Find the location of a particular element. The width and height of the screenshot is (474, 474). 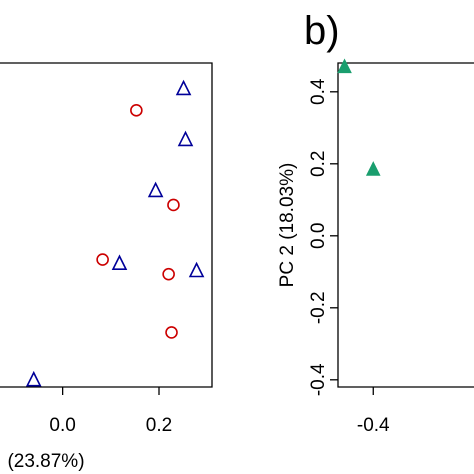

panel-a-x-axis-title: (23.87%) is located at coordinates (45, 461).